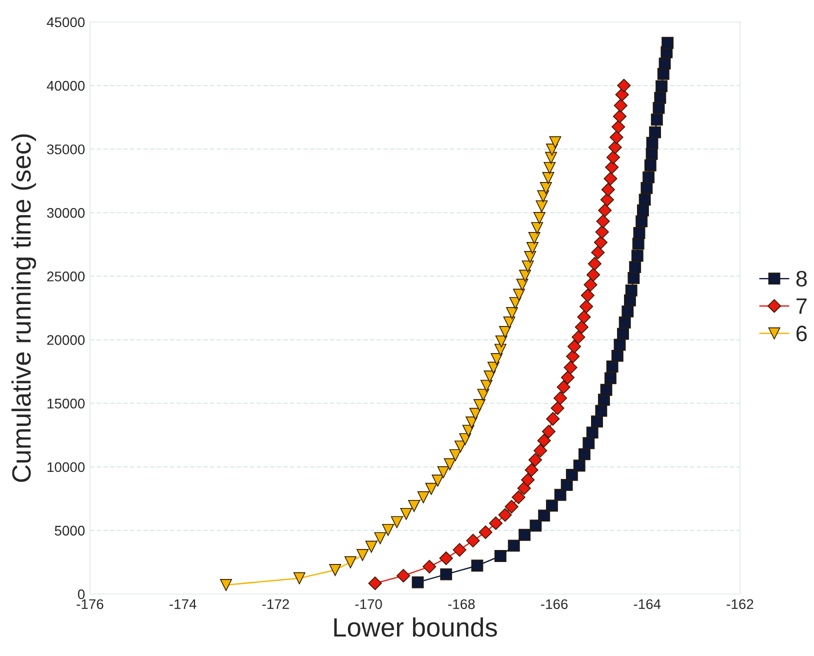 The height and width of the screenshot is (656, 814). Describe the element at coordinates (461, 604) in the screenshot. I see `x-tick-label: -168` at that location.